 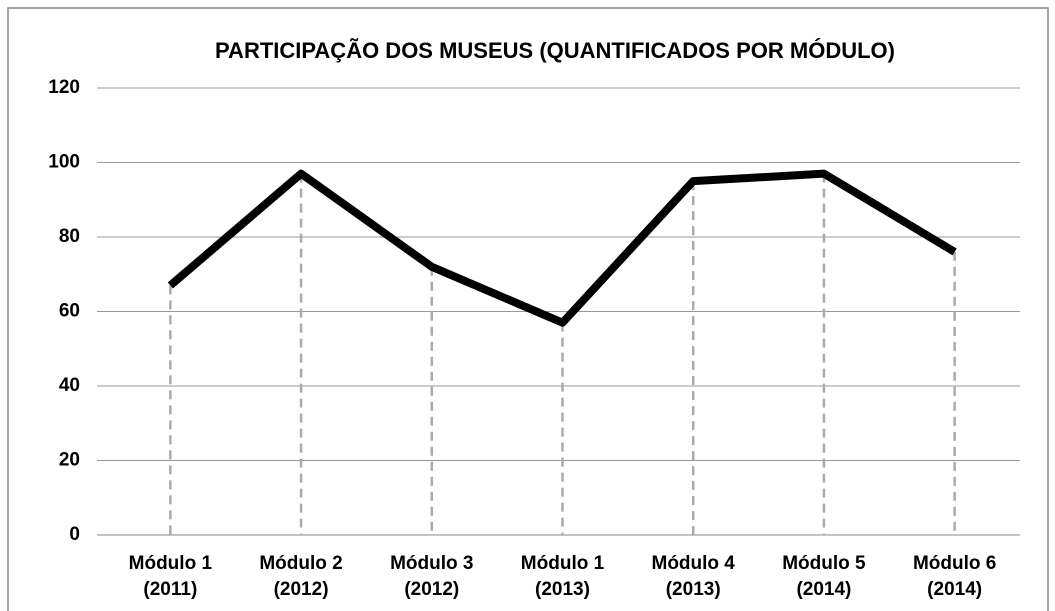 What do you see at coordinates (69, 460) in the screenshot?
I see `y-tick-label: 20` at bounding box center [69, 460].